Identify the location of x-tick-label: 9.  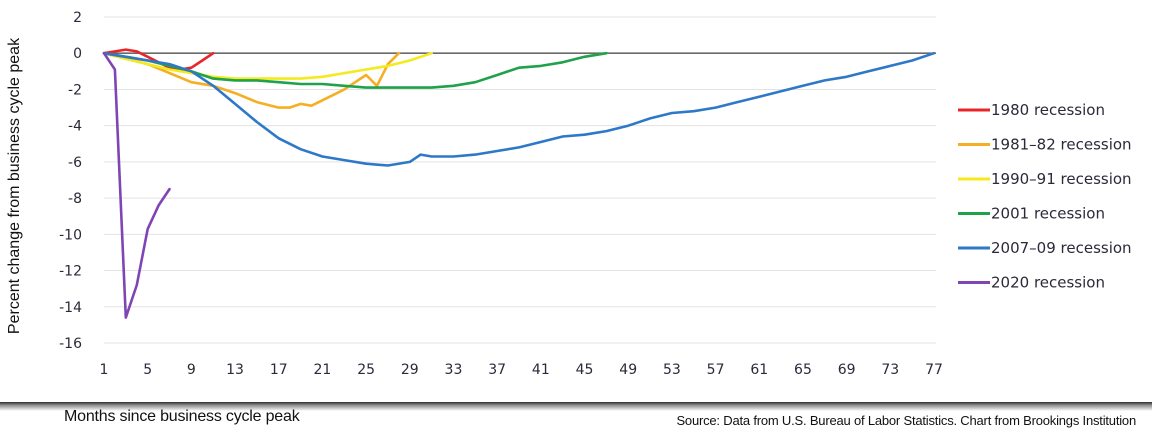
(191, 370).